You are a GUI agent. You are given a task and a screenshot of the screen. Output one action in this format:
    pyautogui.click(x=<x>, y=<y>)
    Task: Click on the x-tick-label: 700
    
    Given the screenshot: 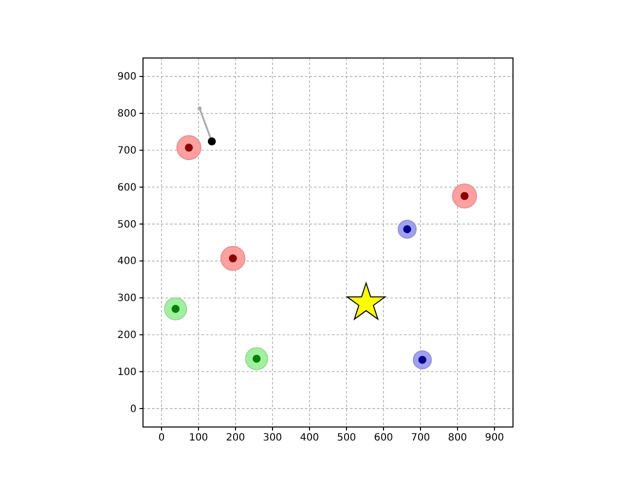 What is the action you would take?
    pyautogui.click(x=420, y=438)
    